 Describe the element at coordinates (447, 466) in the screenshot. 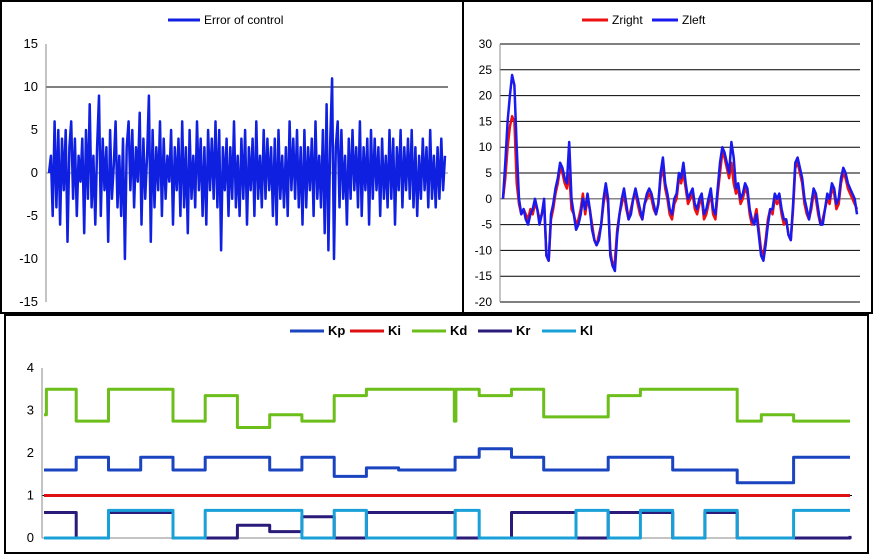

I see `series-line-kp` at that location.